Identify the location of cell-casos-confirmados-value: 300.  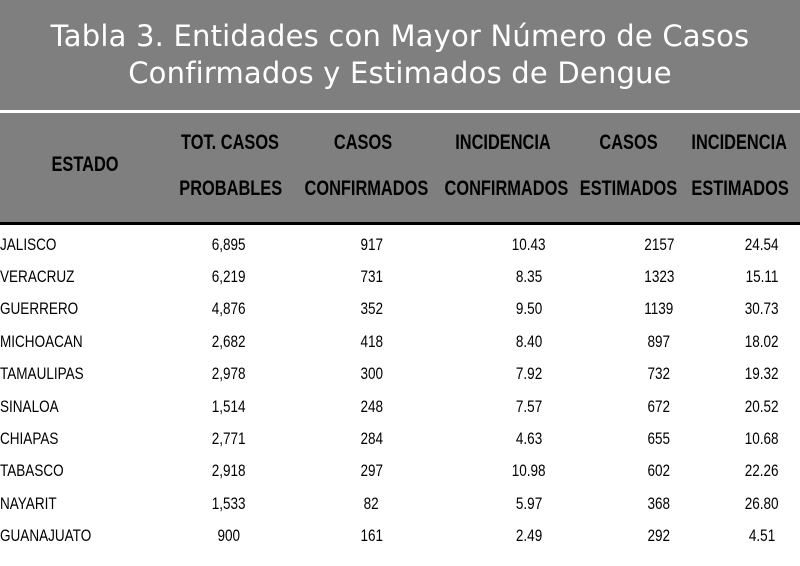
(371, 374).